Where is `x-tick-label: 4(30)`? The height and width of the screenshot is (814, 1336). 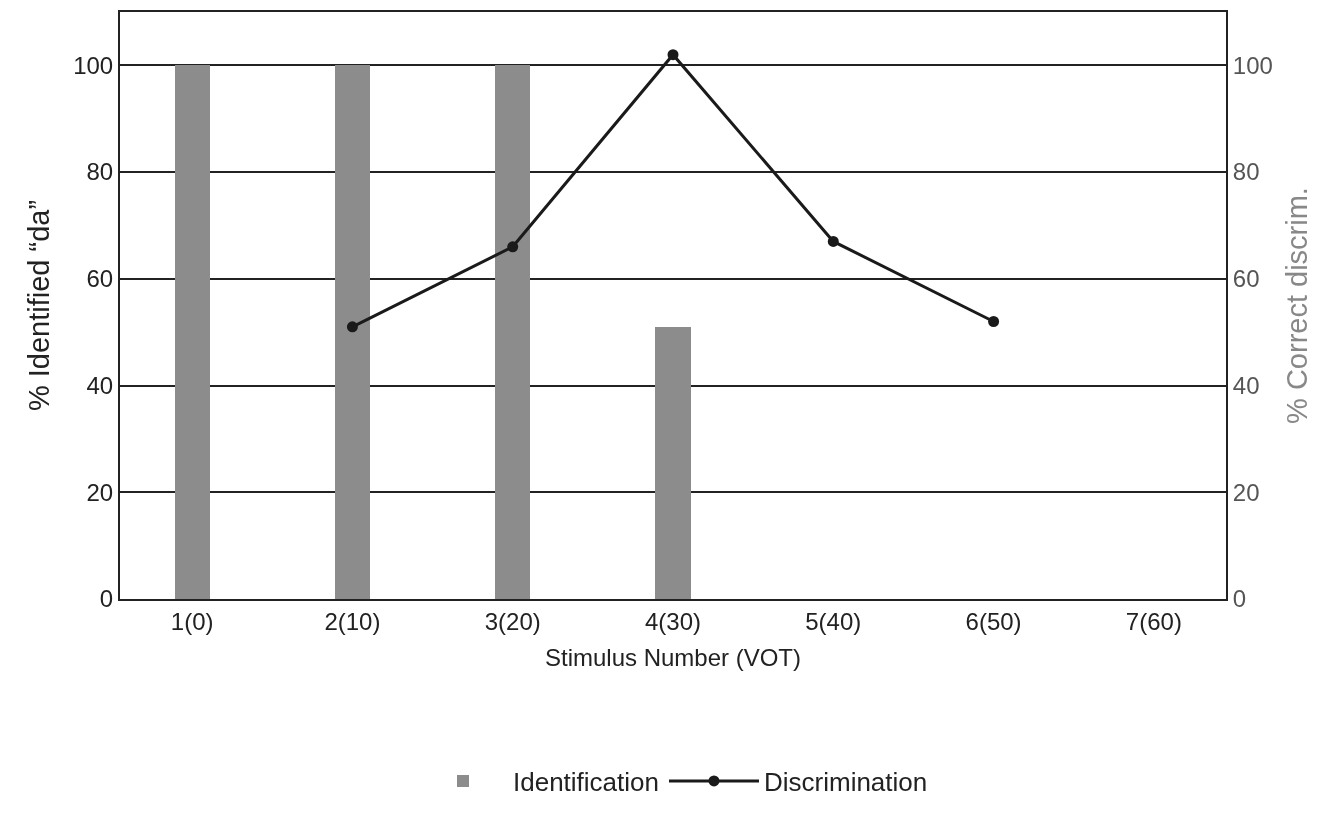 x-tick-label: 4(30) is located at coordinates (673, 621).